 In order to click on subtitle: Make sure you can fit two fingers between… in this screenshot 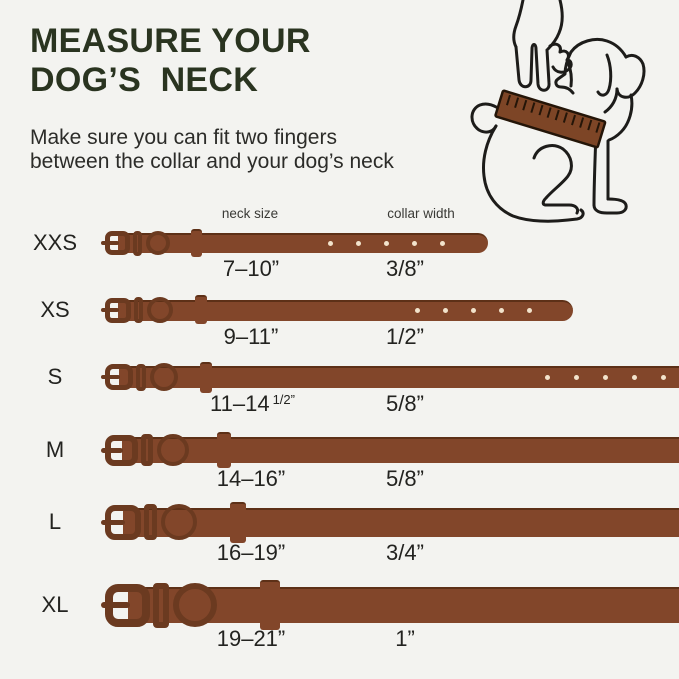, I will do `click(212, 150)`.